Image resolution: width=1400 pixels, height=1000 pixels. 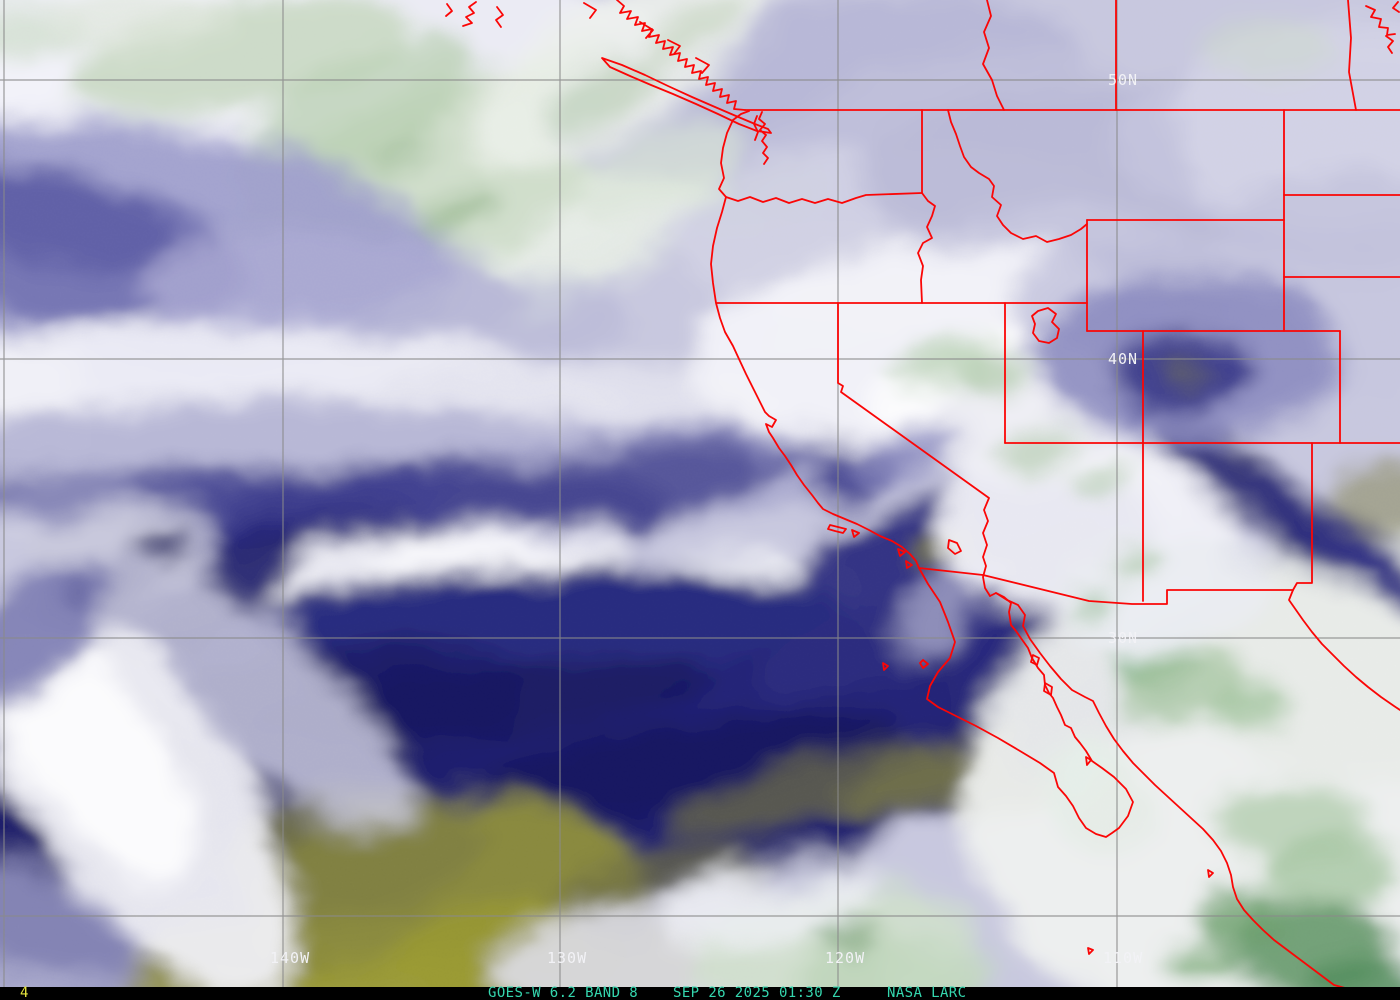 What do you see at coordinates (24, 992) in the screenshot?
I see `frame-counter: 4` at bounding box center [24, 992].